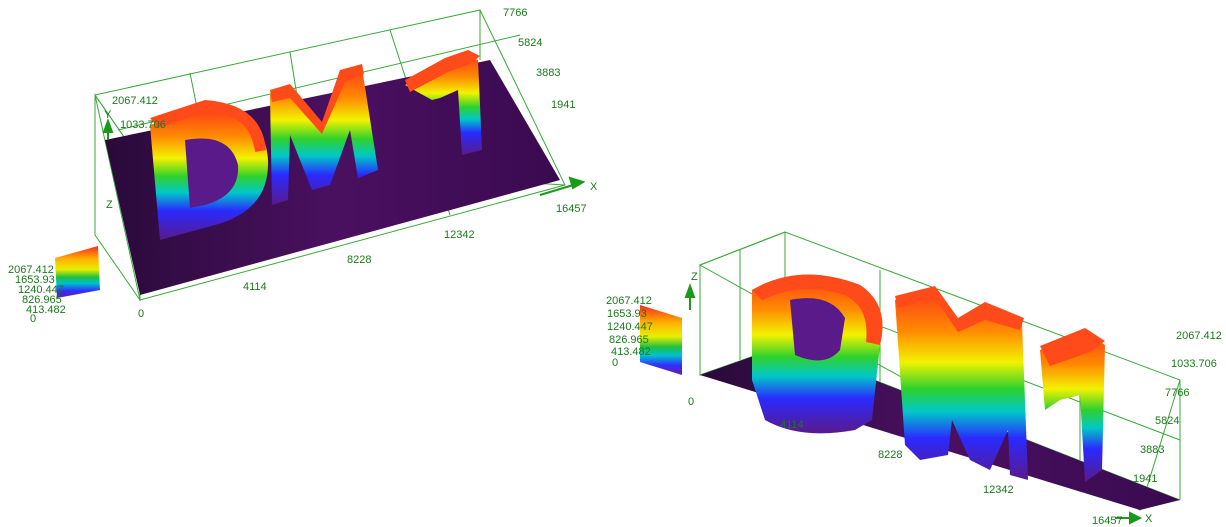 This screenshot has width=1226, height=527. I want to click on plot-2-surface-letters, so click(928, 378).